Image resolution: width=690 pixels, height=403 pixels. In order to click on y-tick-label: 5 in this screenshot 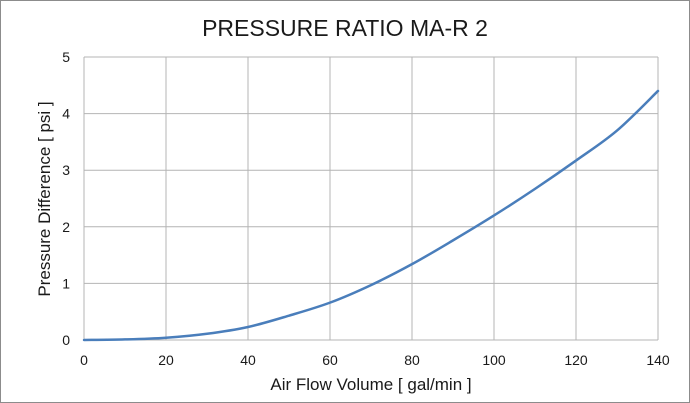, I will do `click(66, 57)`.